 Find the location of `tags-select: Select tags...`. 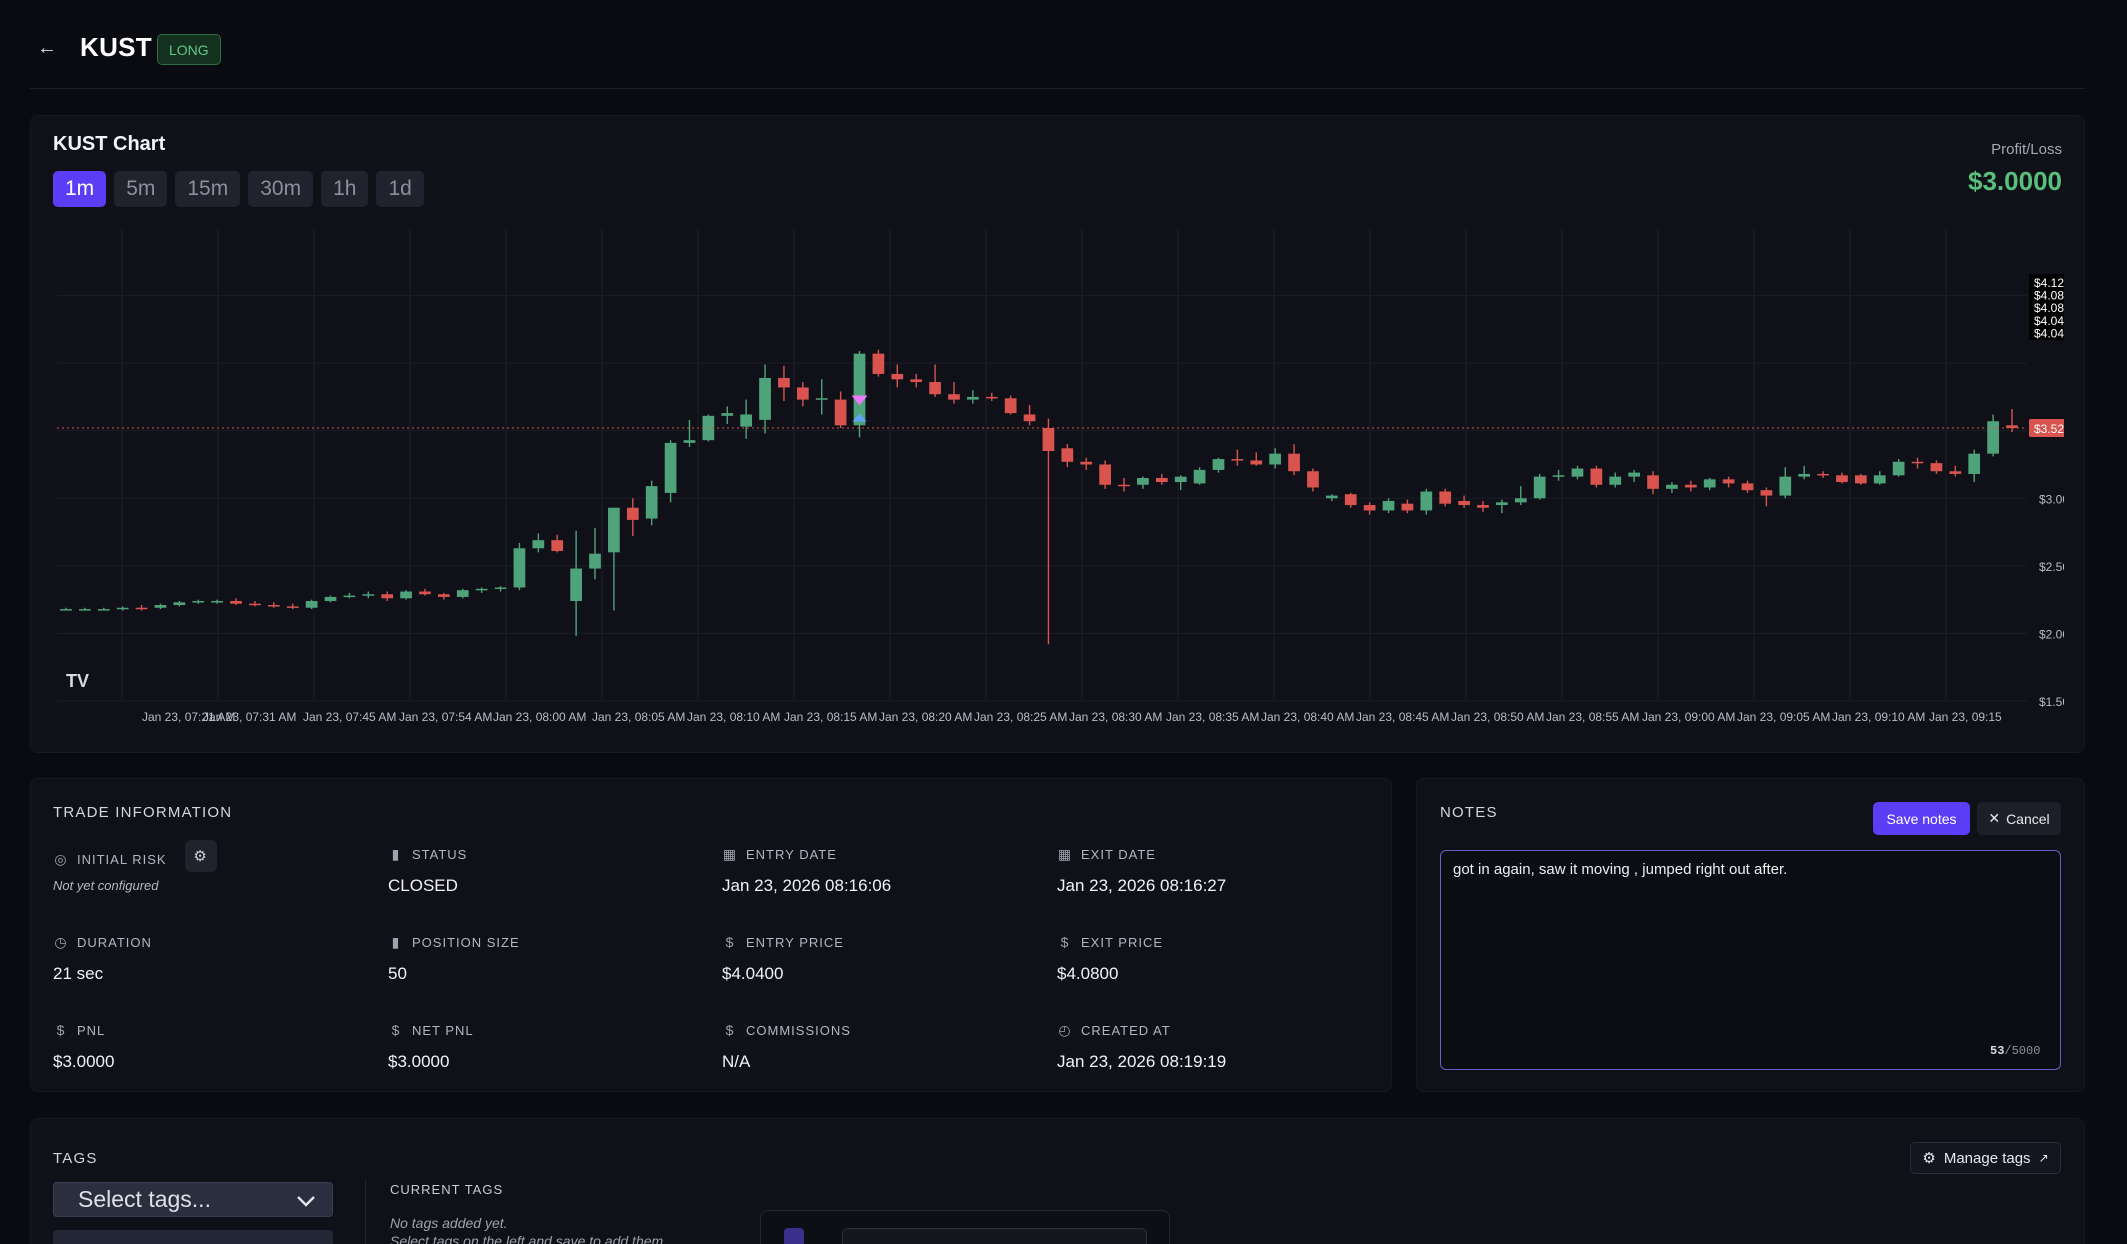

tags-select: Select tags... is located at coordinates (193, 1199).